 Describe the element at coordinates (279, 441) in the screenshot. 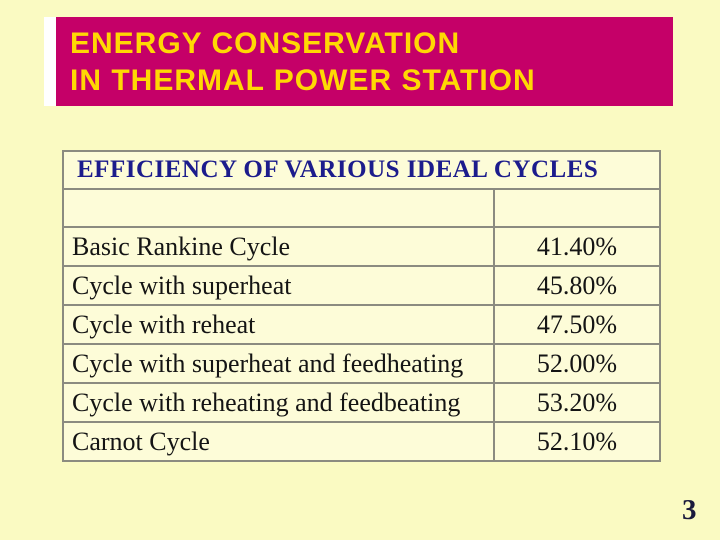

I see `cycle-name-cell: Carnot Cycle` at that location.